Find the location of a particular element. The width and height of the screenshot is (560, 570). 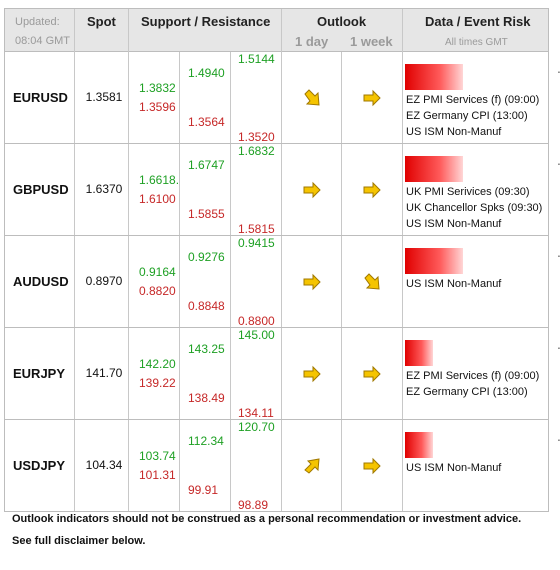

resistance-3: 0.9415 is located at coordinates (256, 243).